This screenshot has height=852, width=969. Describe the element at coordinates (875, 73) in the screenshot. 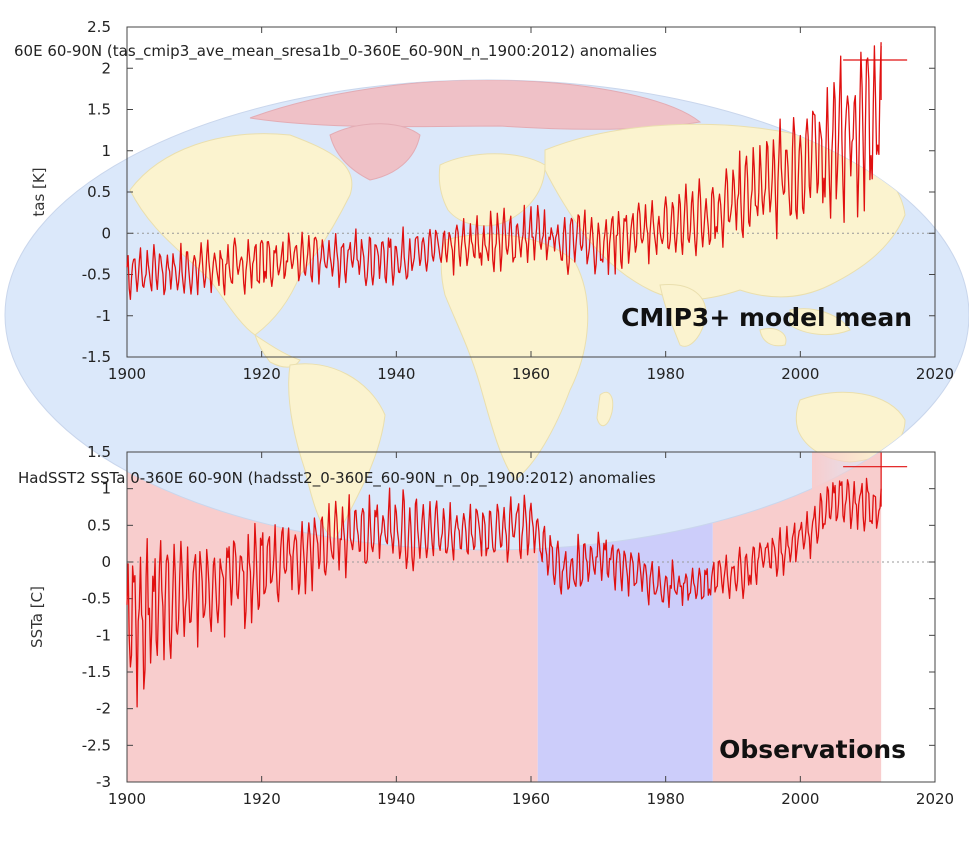

I see `top-end-marker` at that location.